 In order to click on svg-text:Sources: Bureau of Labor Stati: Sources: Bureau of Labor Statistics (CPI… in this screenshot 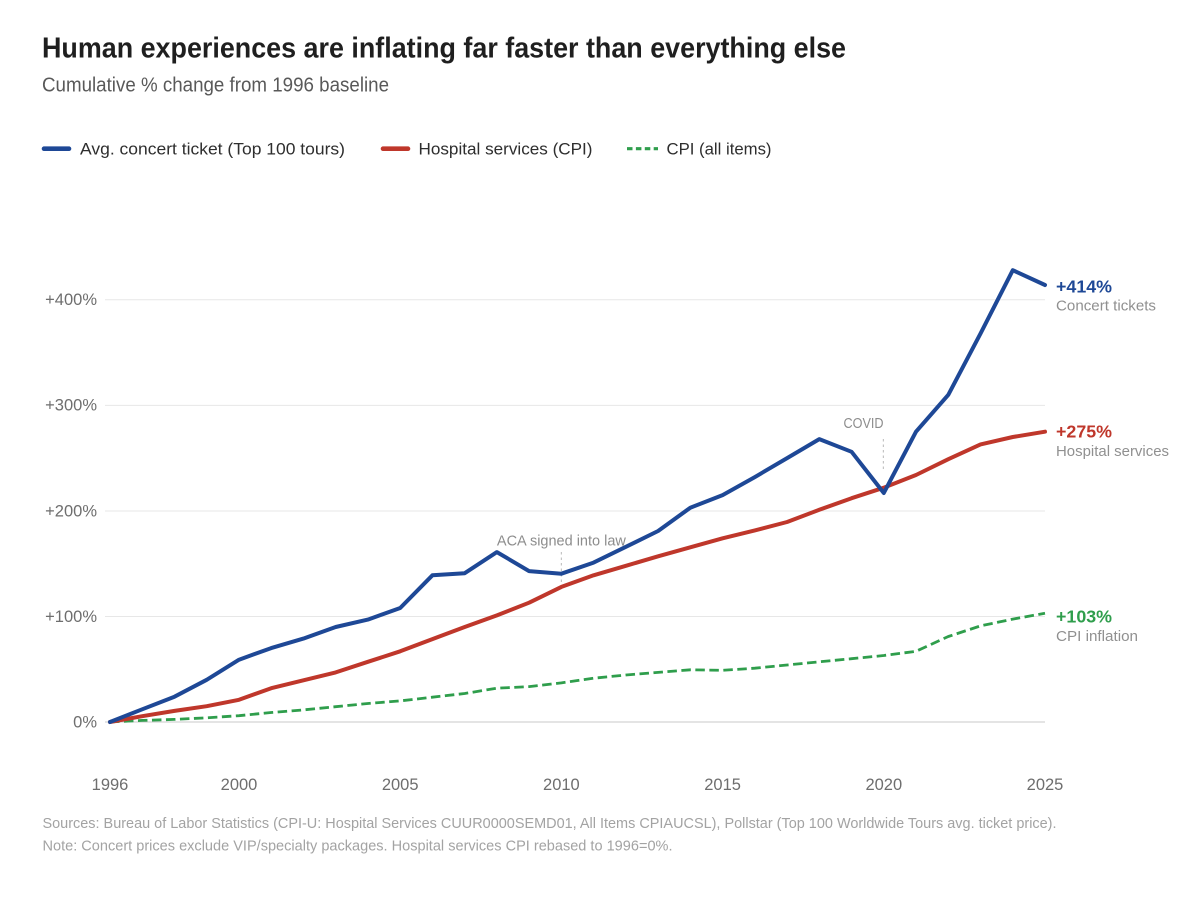, I will do `click(550, 823)`.